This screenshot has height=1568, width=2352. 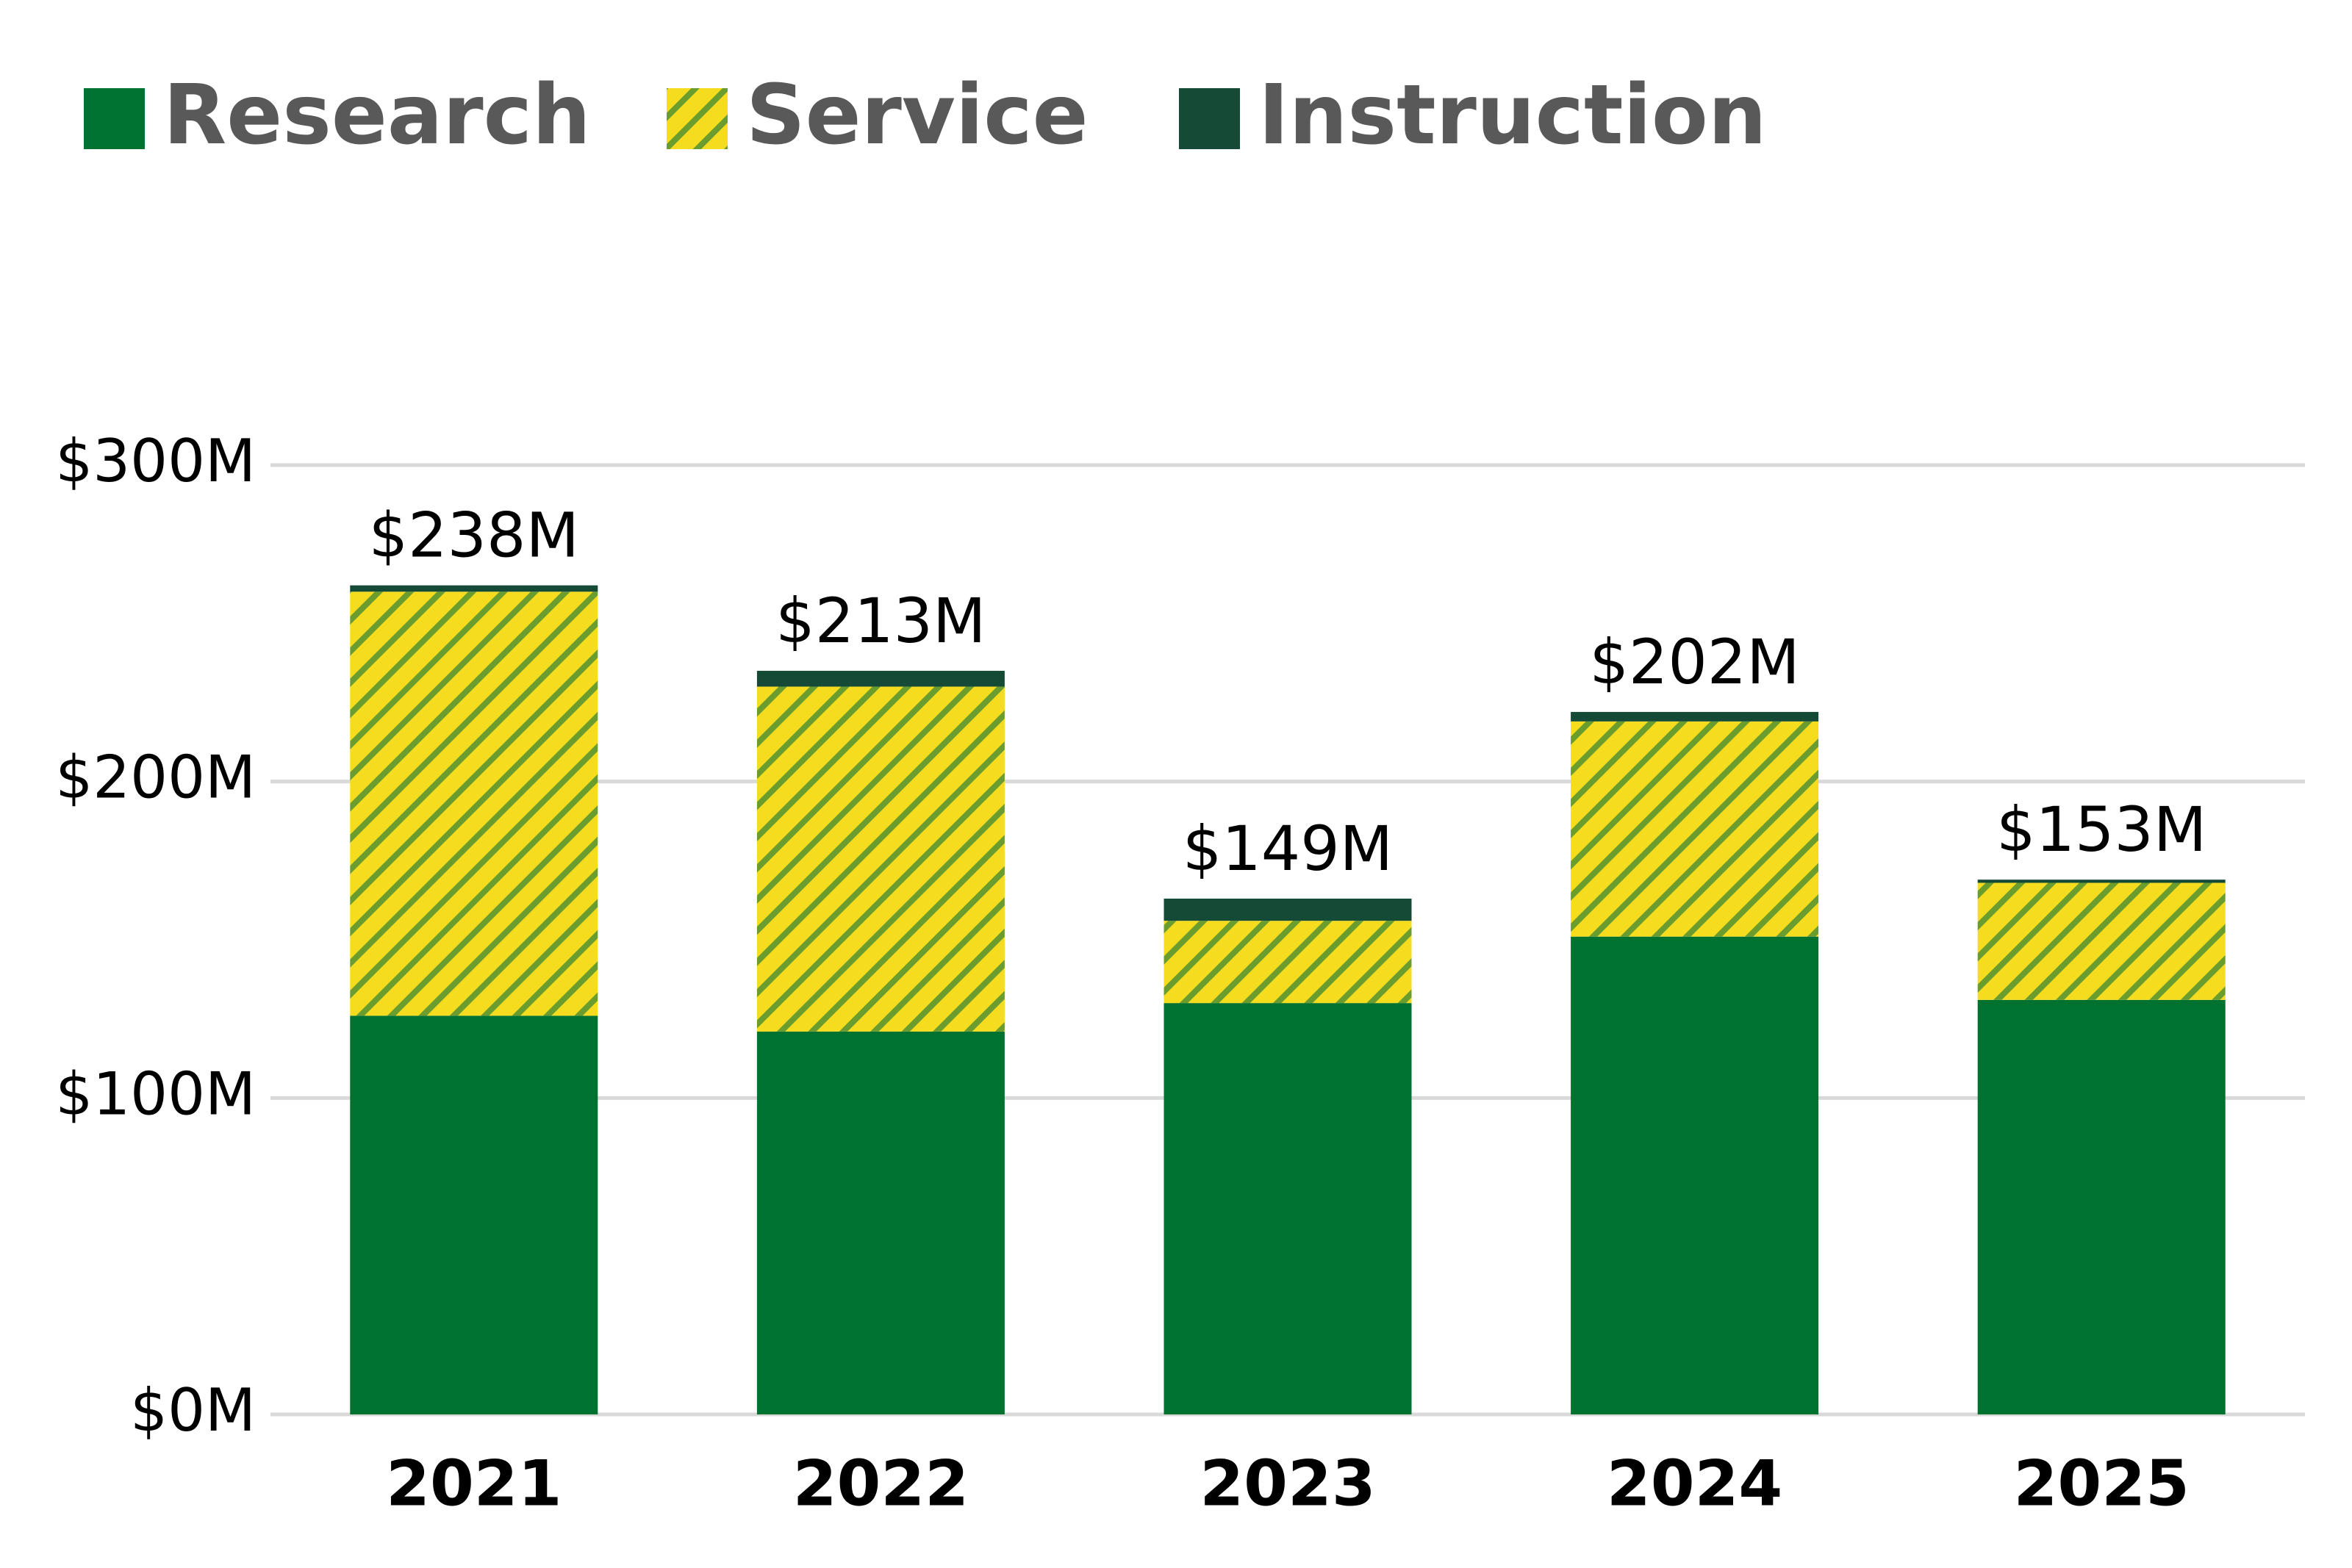 I want to click on x-tick-label: 2022, so click(x=881, y=1484).